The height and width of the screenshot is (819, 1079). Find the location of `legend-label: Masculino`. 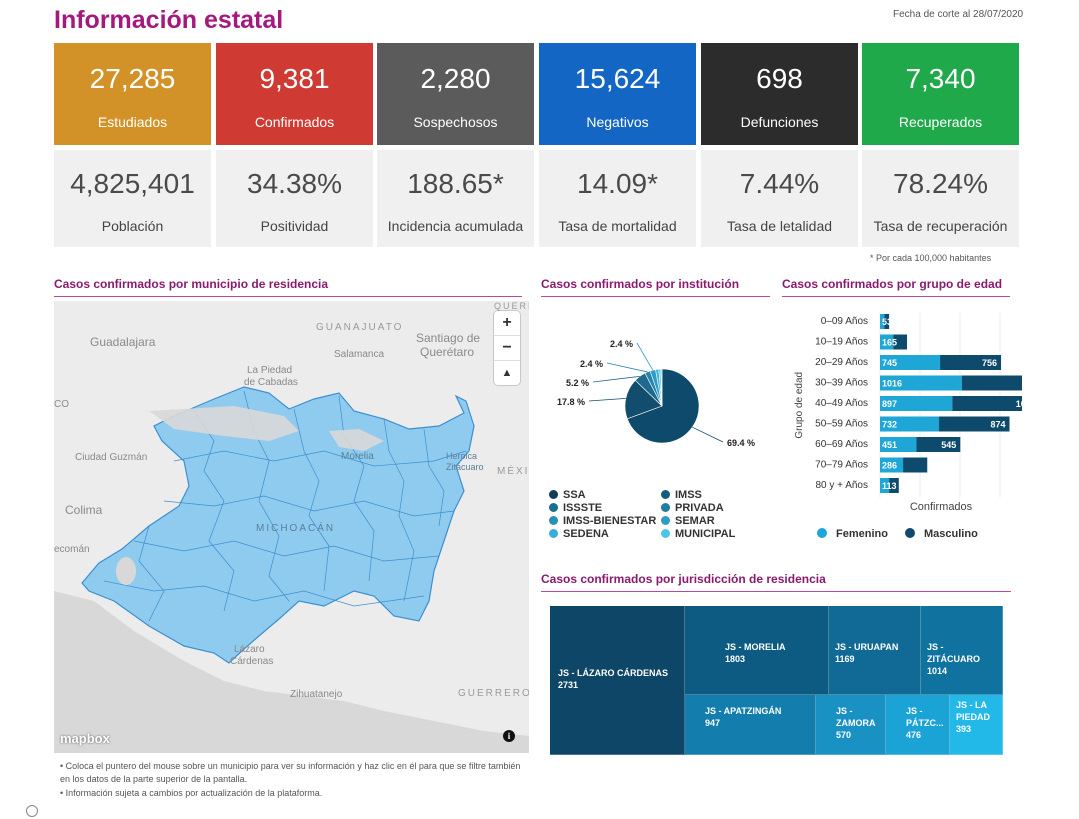

legend-label: Masculino is located at coordinates (951, 534).